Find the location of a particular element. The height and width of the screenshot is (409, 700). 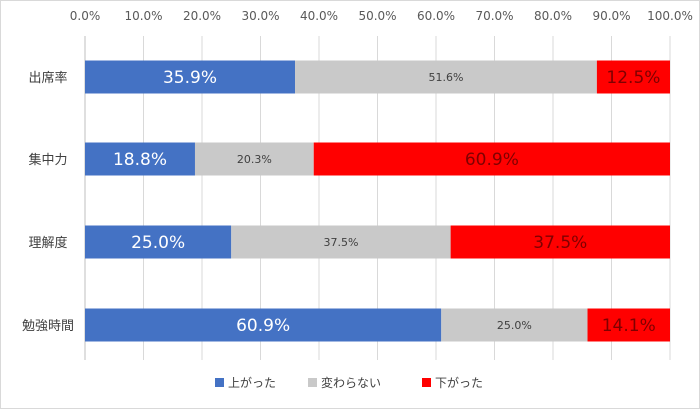

x-tick-label: 0.0% is located at coordinates (85, 16).